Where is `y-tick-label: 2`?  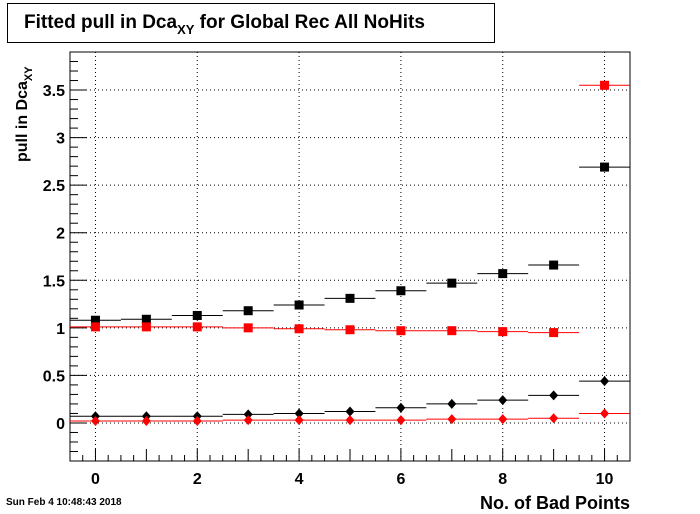
y-tick-label: 2 is located at coordinates (60, 234).